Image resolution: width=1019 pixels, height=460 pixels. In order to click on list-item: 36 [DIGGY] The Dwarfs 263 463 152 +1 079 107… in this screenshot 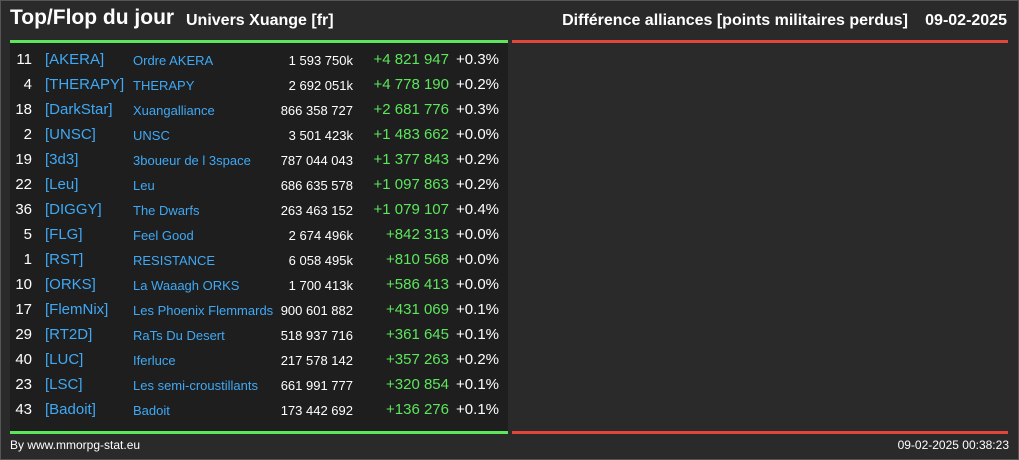, I will do `click(259, 209)`.